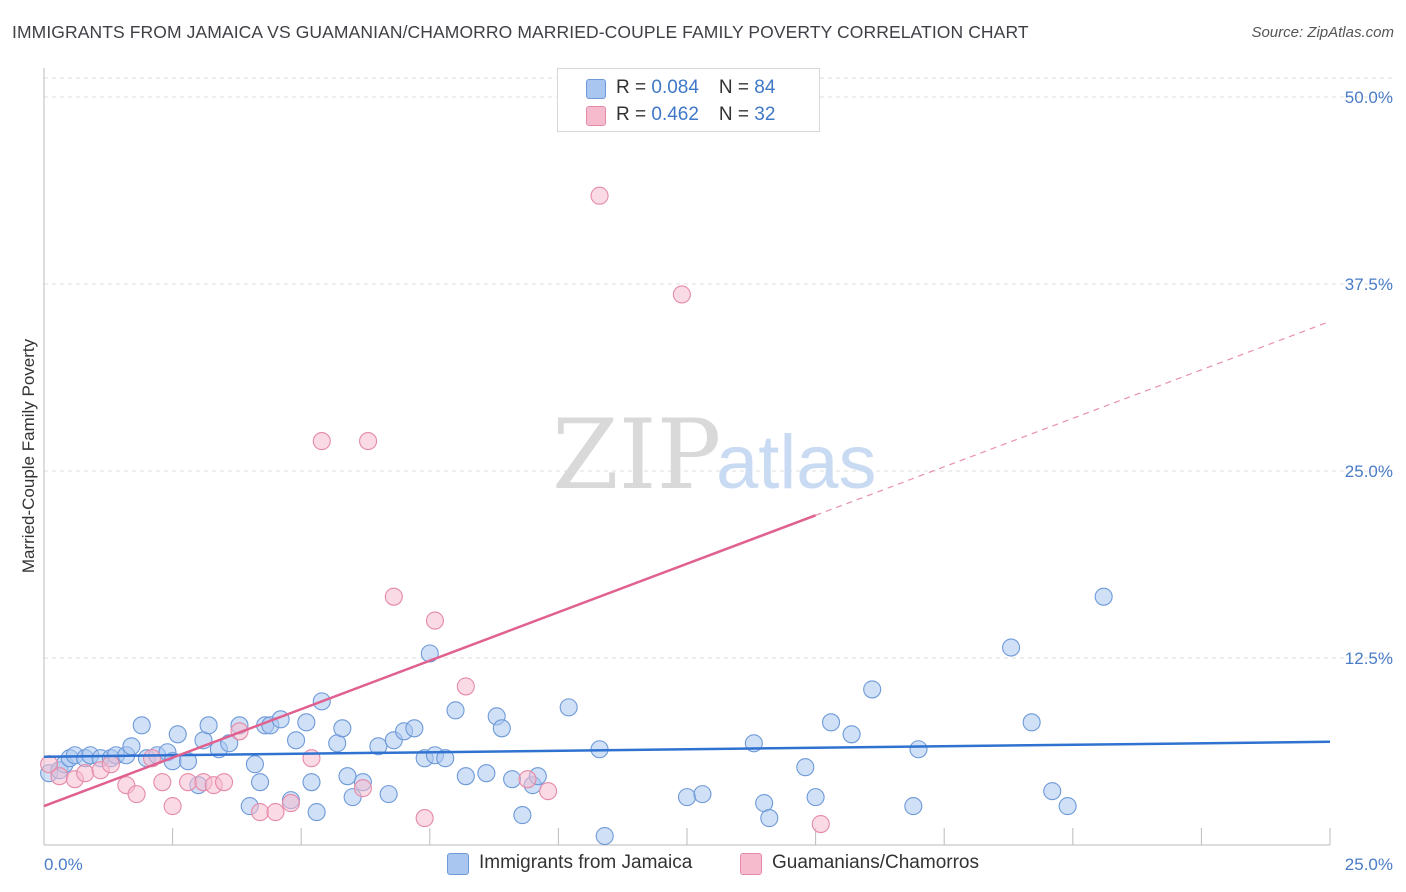 This screenshot has width=1406, height=892. What do you see at coordinates (718, 864) in the screenshot?
I see `x-tick-labels: 0.0% 25.0%` at bounding box center [718, 864].